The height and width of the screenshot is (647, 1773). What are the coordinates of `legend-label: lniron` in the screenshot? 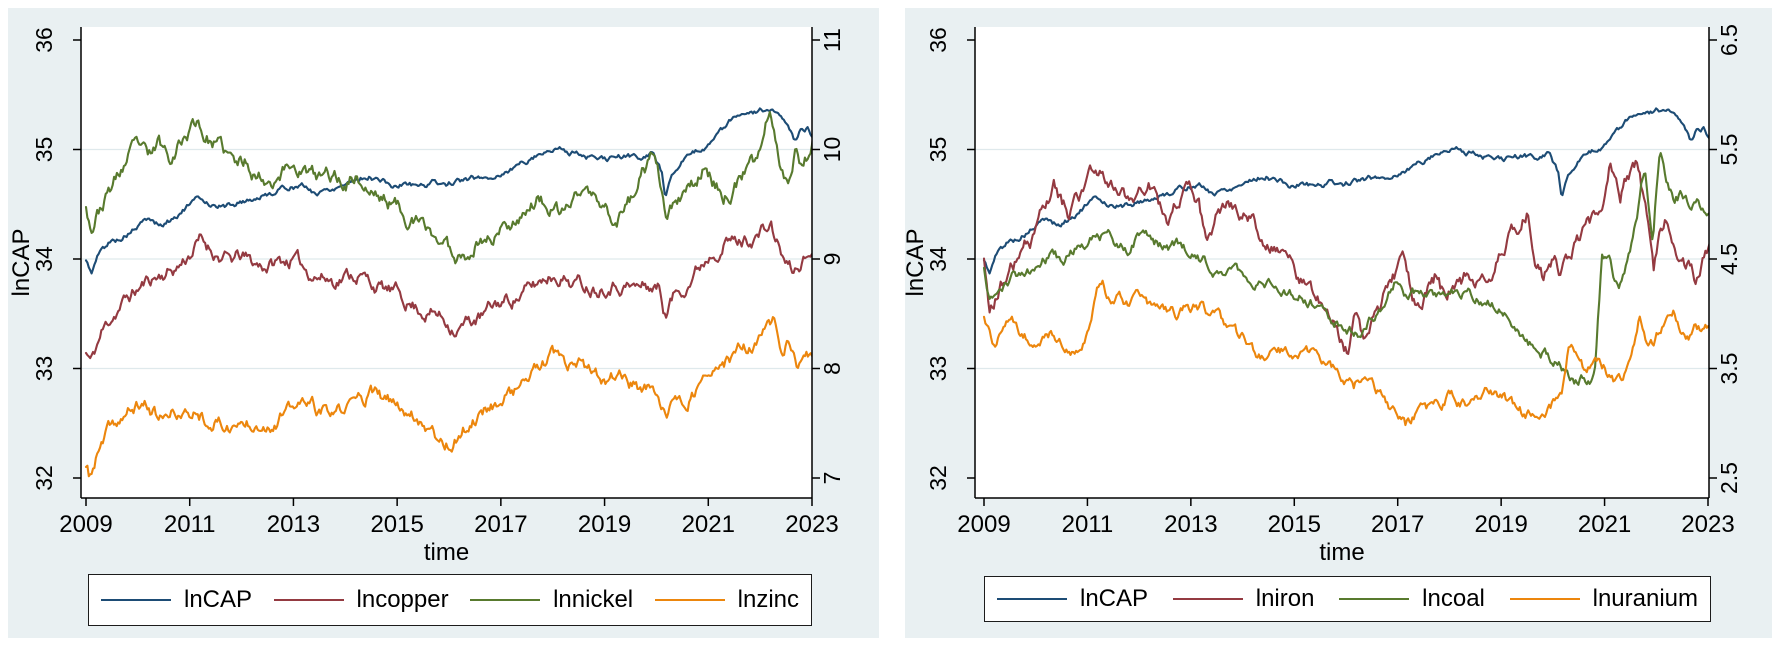 It's located at (1285, 598).